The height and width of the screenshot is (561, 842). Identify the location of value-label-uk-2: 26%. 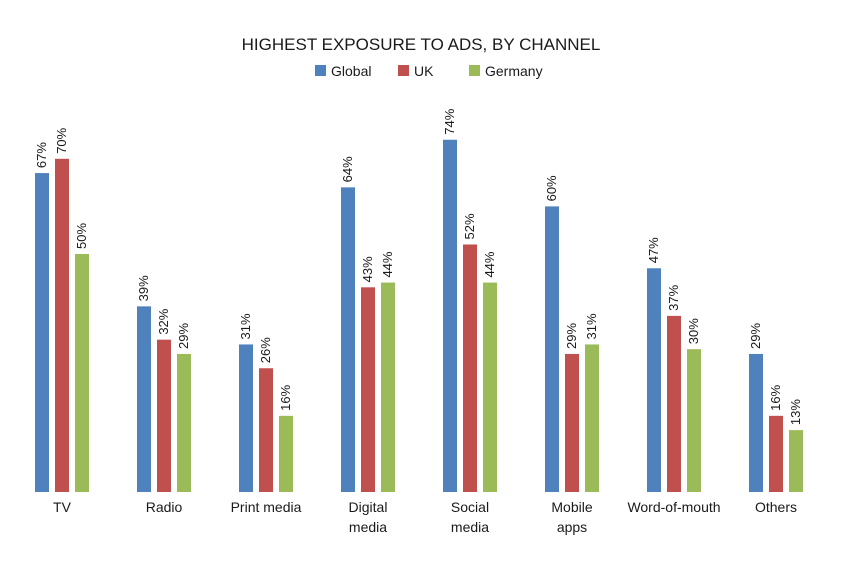
(265, 350).